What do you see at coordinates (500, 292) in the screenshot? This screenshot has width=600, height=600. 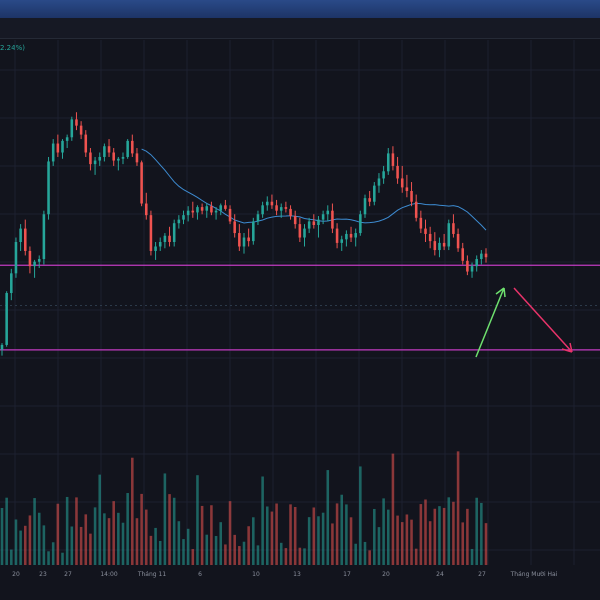 I see `up-arrow-head` at bounding box center [500, 292].